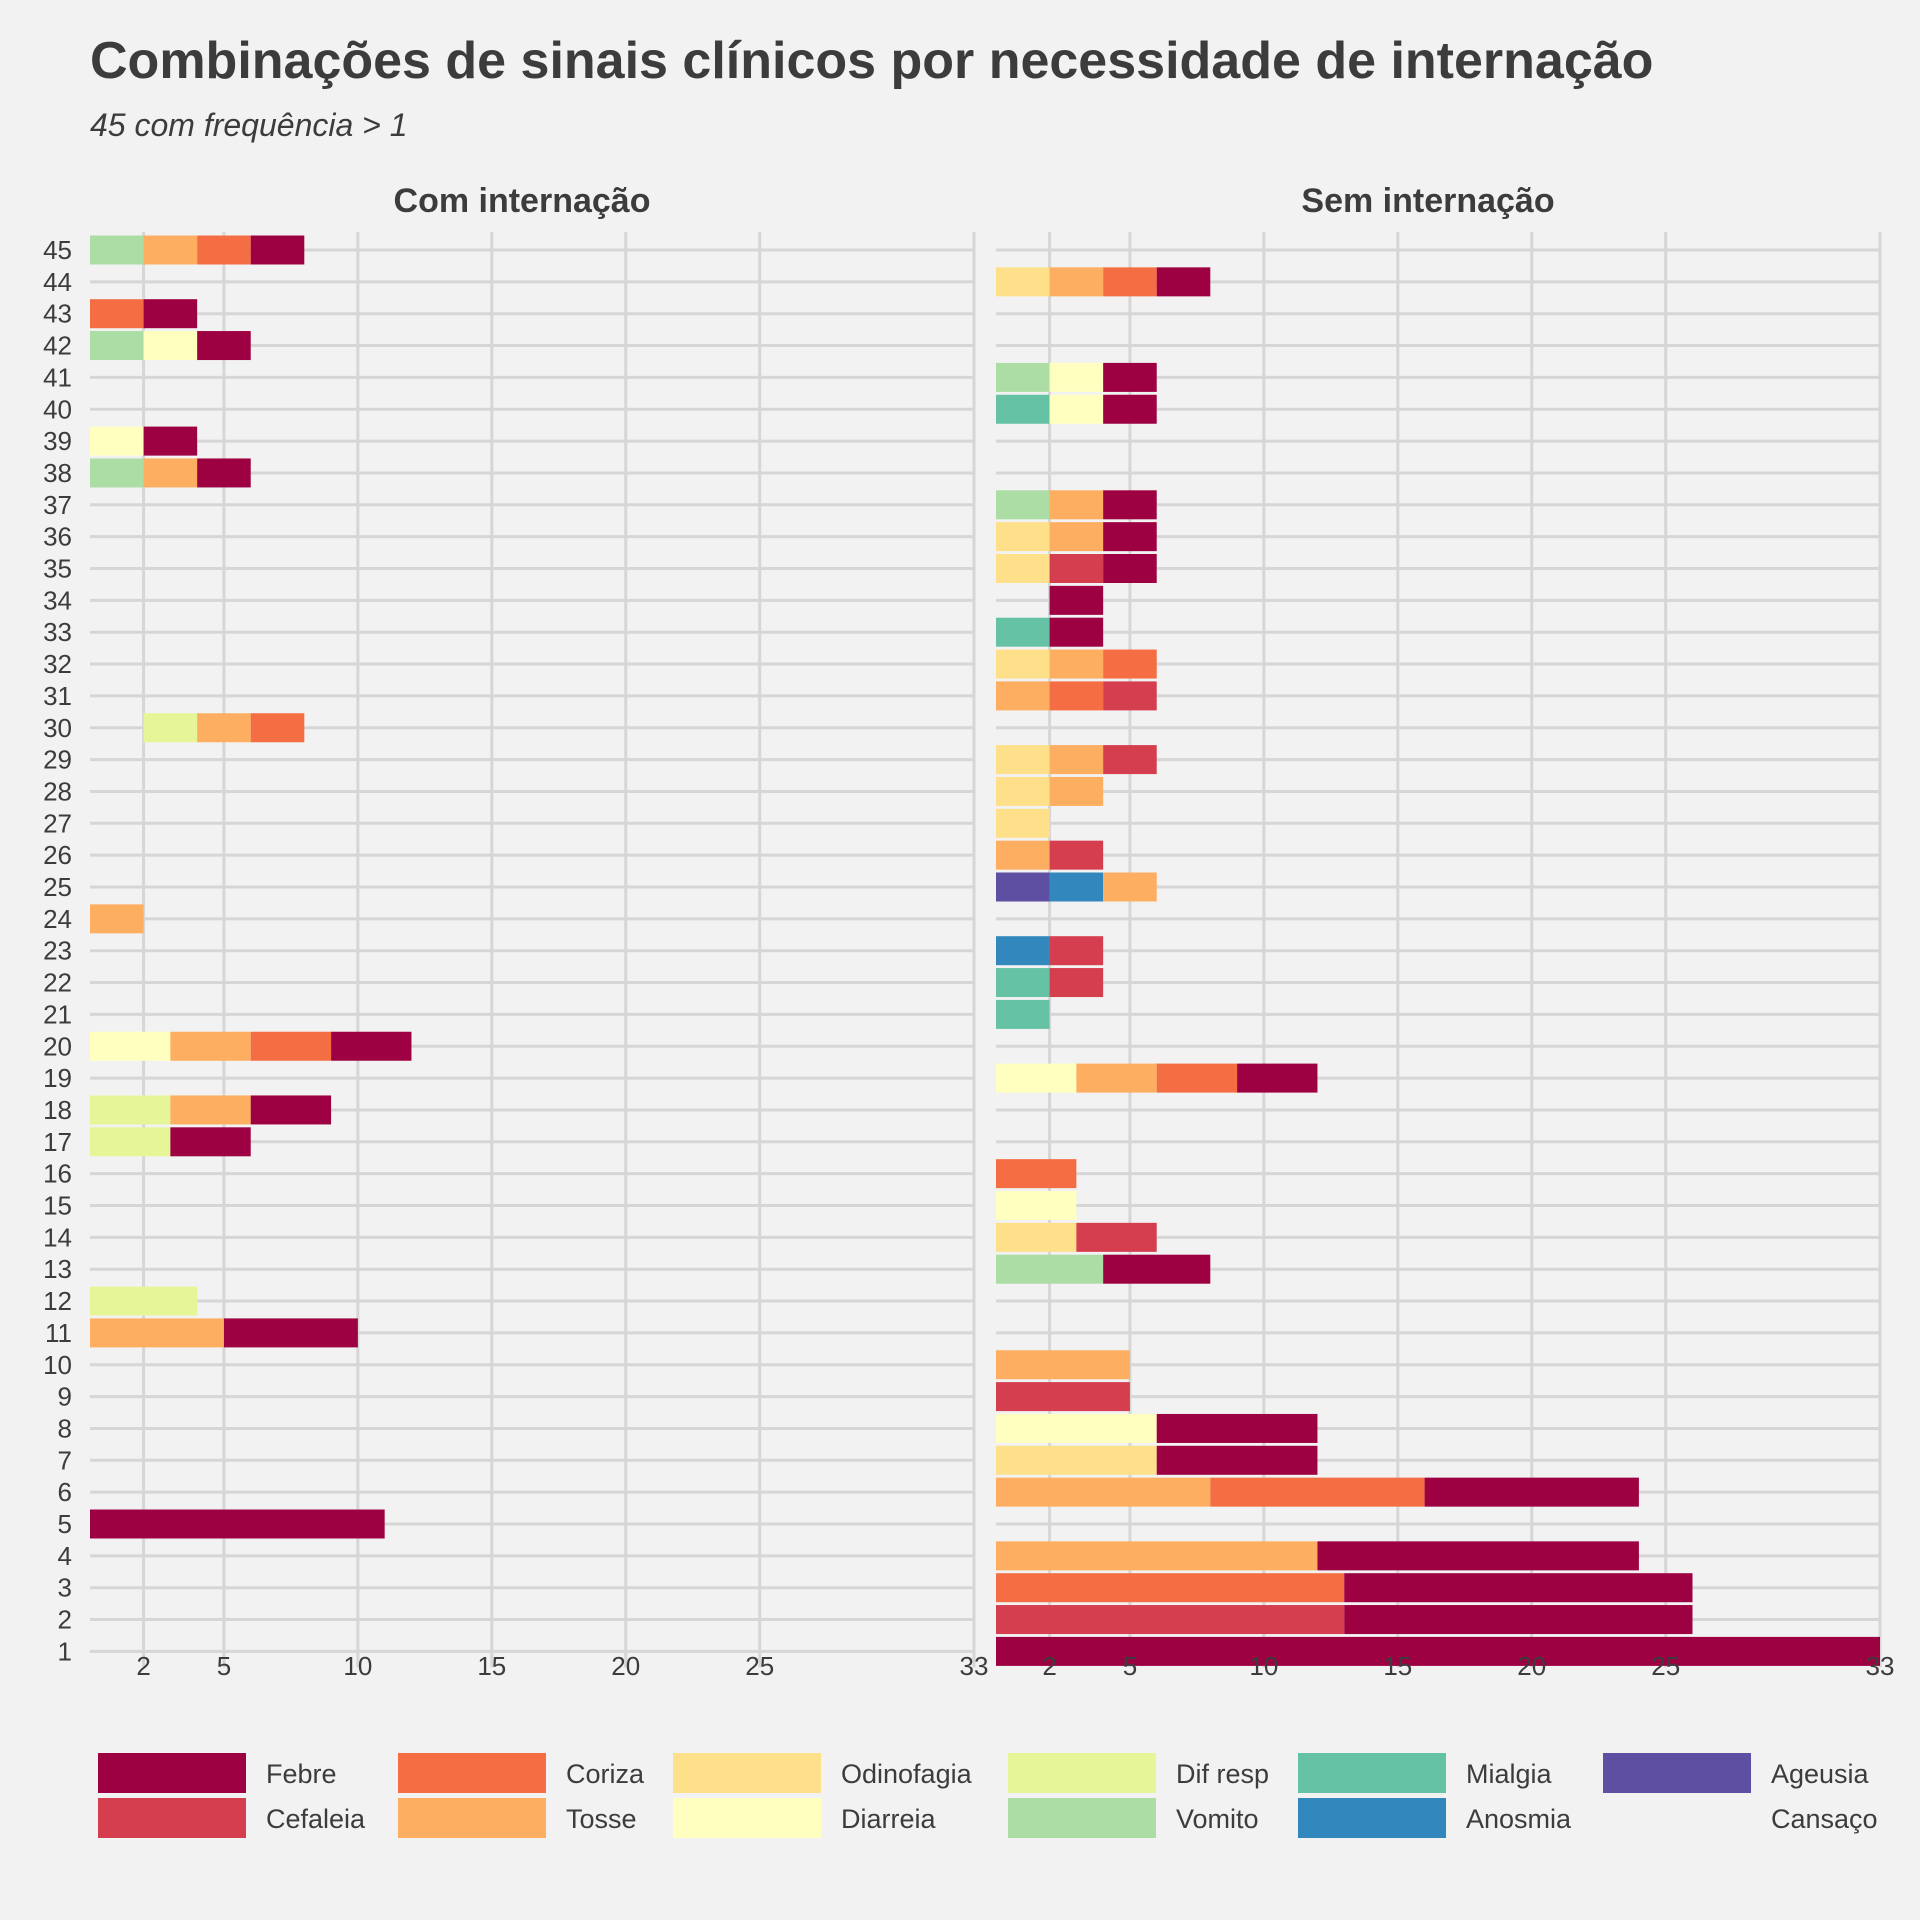  What do you see at coordinates (521, 1773) in the screenshot?
I see `legend-item-coriza: Coriza` at bounding box center [521, 1773].